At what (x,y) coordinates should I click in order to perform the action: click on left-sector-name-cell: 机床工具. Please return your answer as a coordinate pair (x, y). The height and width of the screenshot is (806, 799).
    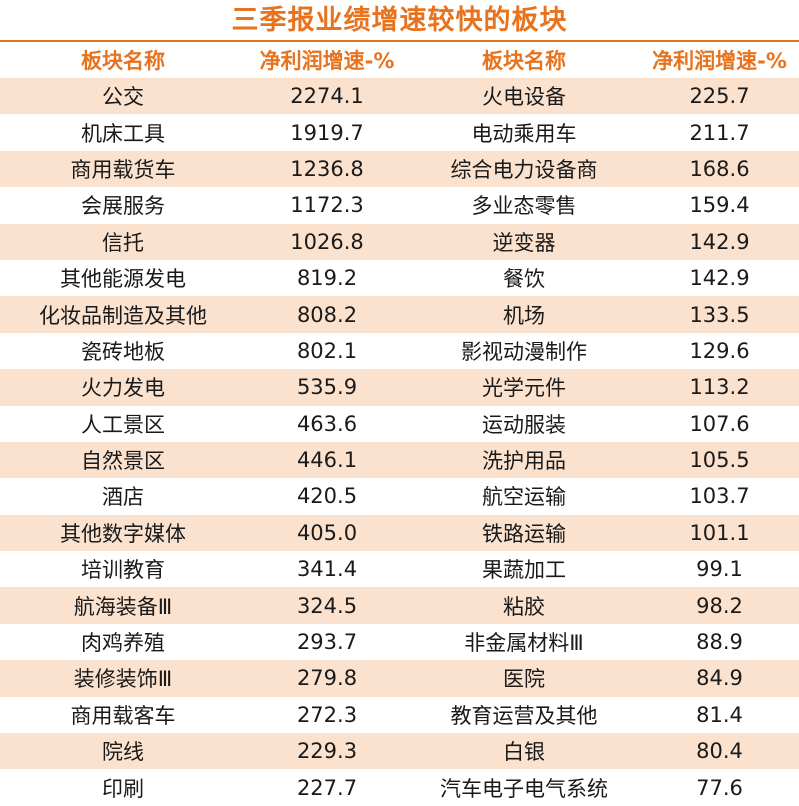
    Looking at the image, I should click on (123, 132).